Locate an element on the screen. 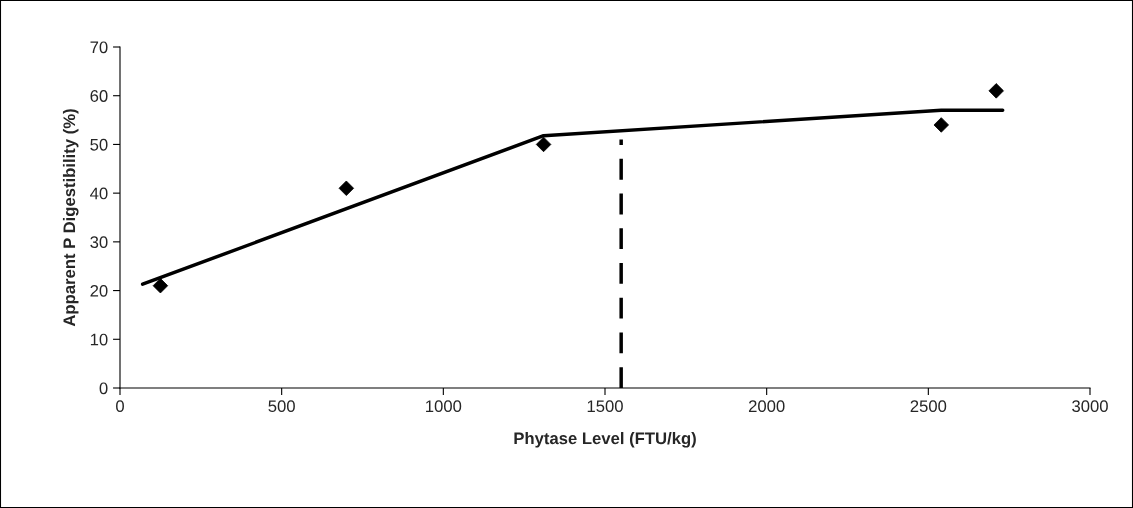 Image resolution: width=1133 pixels, height=508 pixels. y-tick-label: 60 is located at coordinates (99, 96).